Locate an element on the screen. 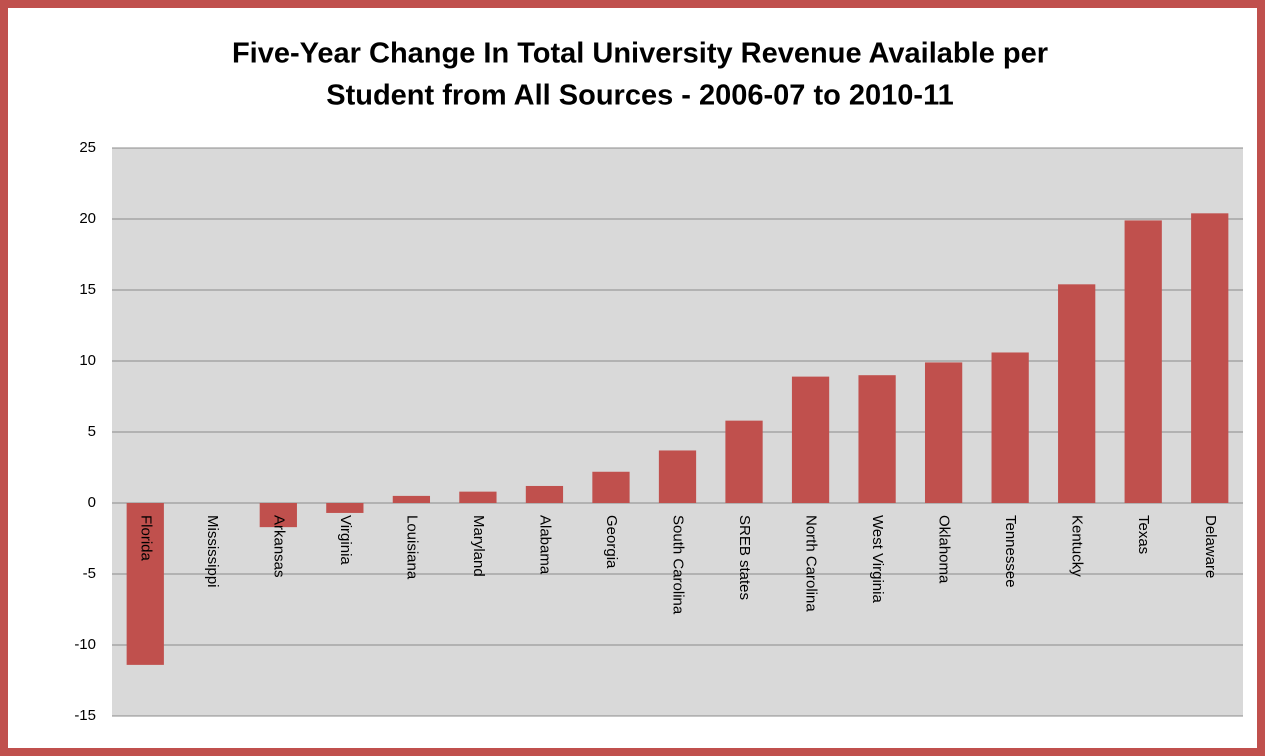  y-tick-label: 15 is located at coordinates (87, 289).